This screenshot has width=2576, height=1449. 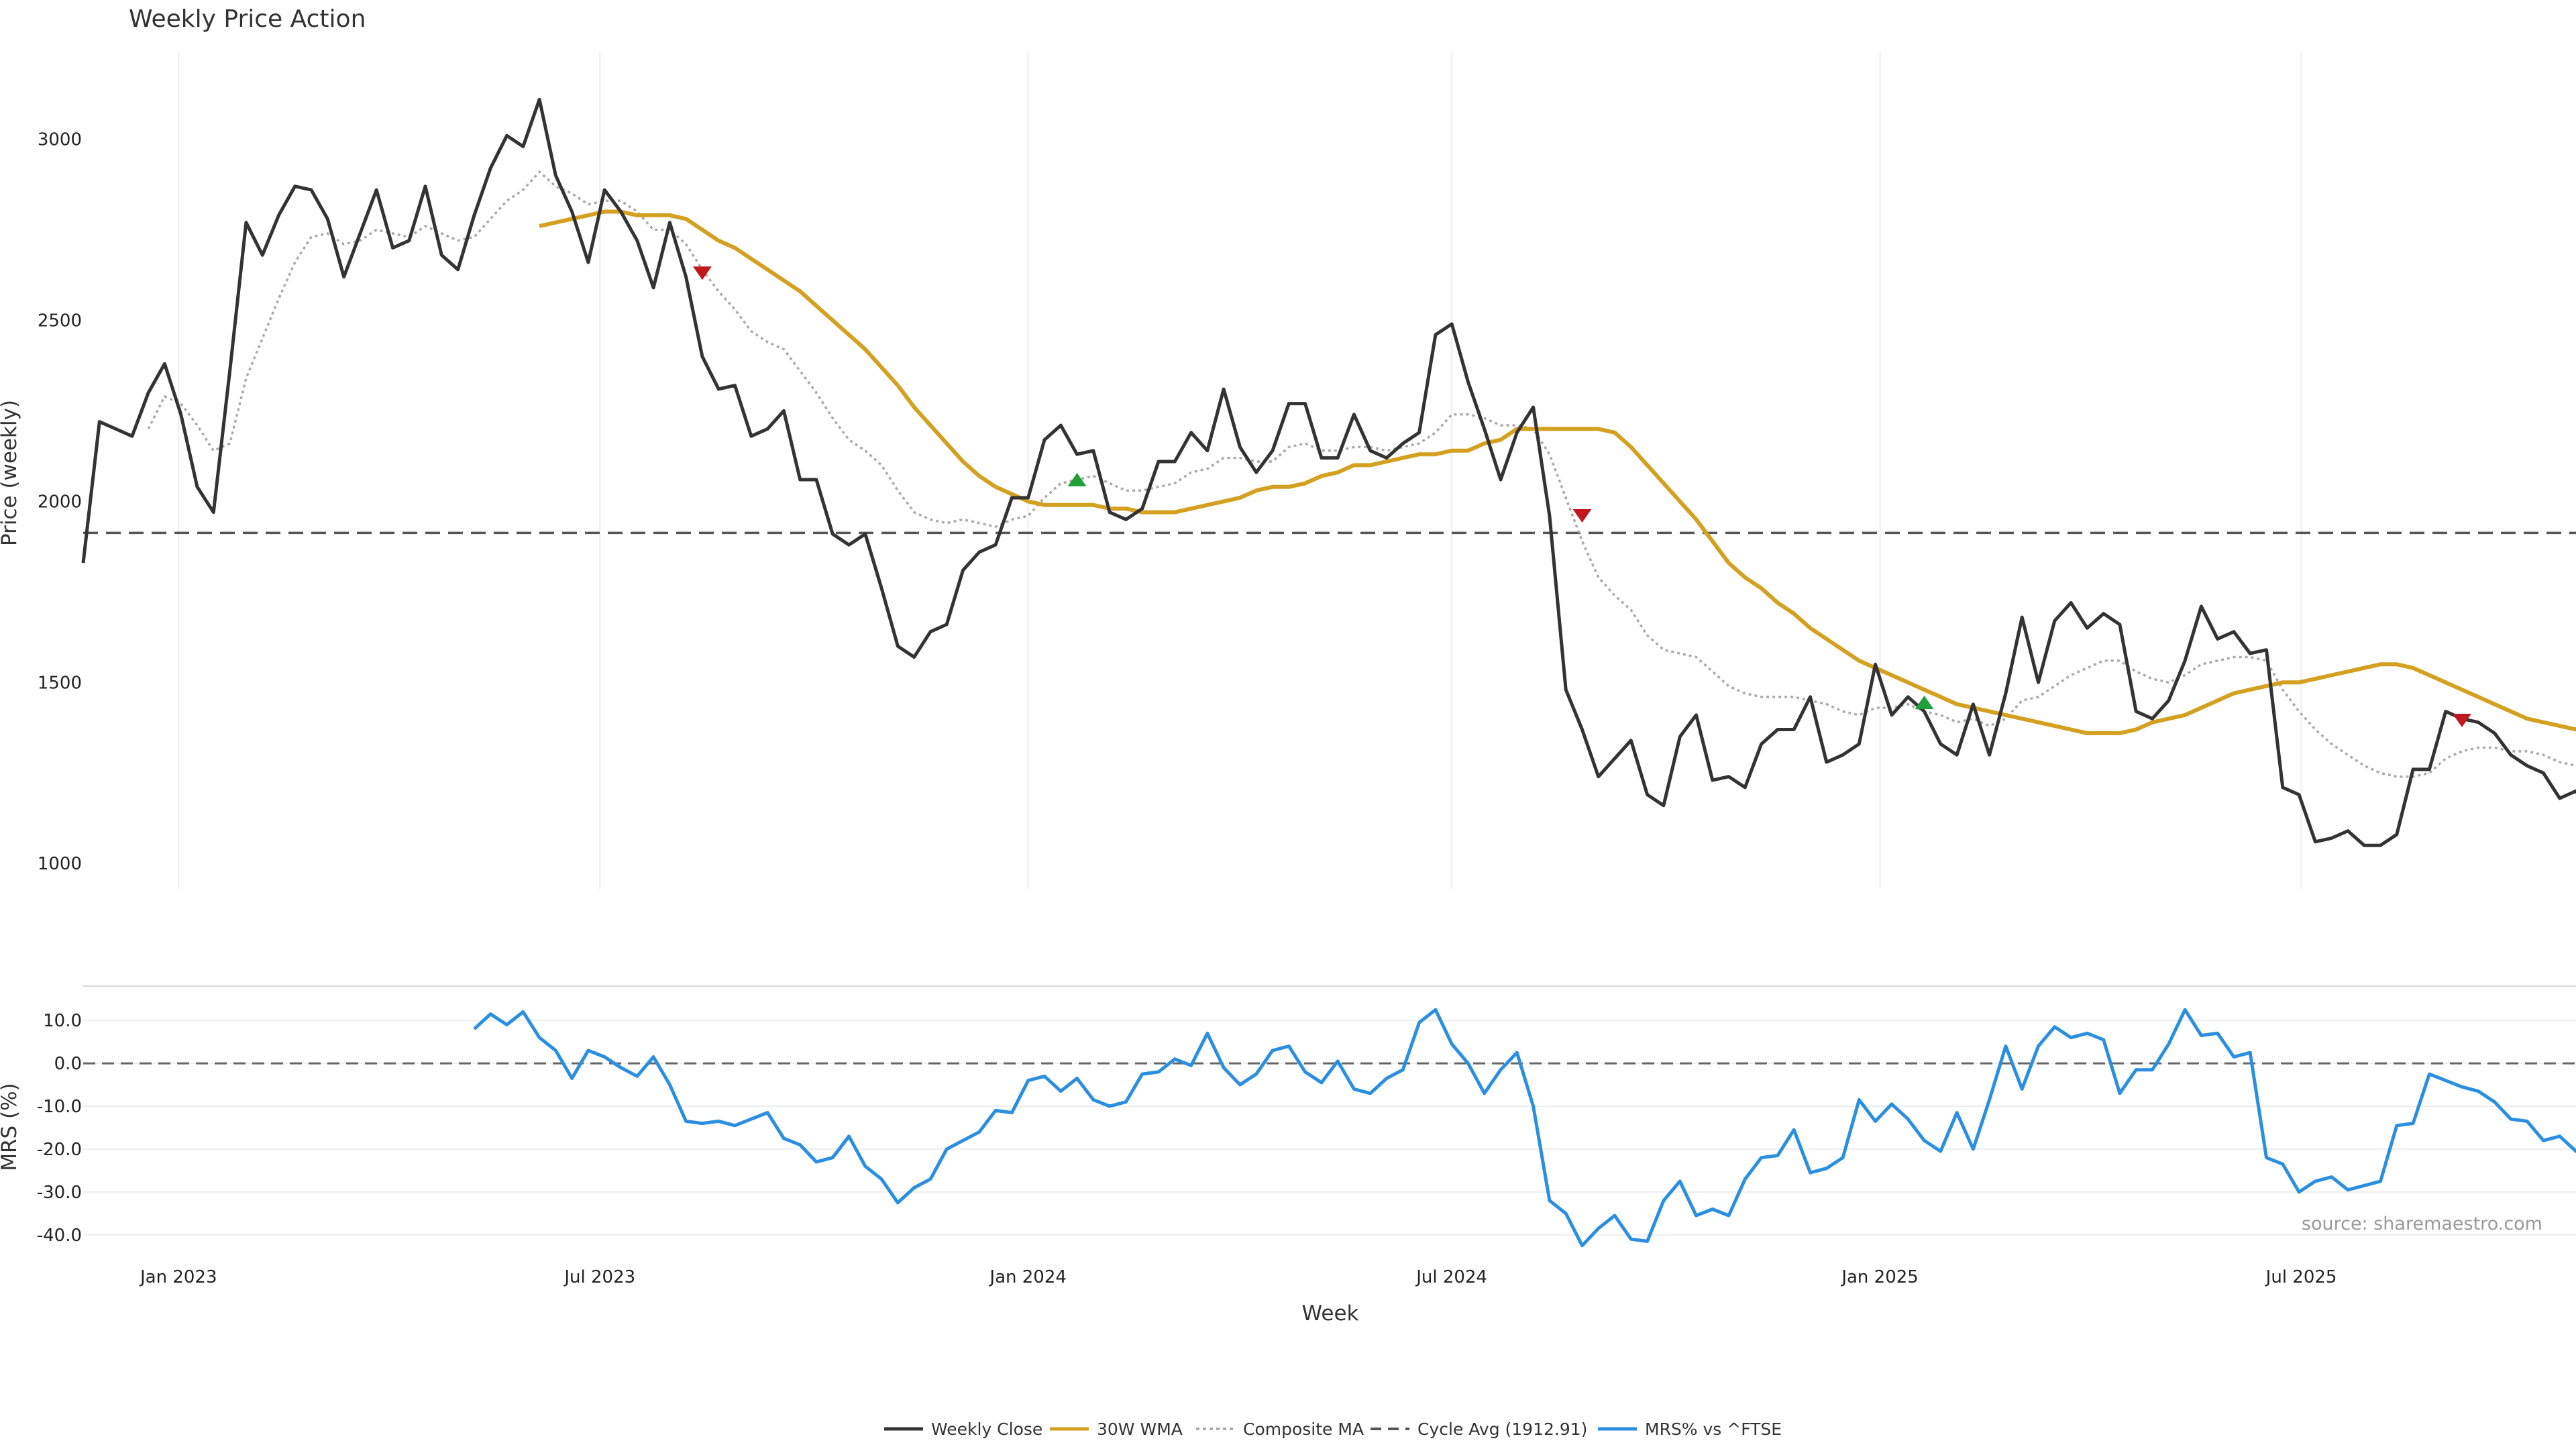 What do you see at coordinates (62, 1021) in the screenshot?
I see `mrs-y-tick-label: 10.0` at bounding box center [62, 1021].